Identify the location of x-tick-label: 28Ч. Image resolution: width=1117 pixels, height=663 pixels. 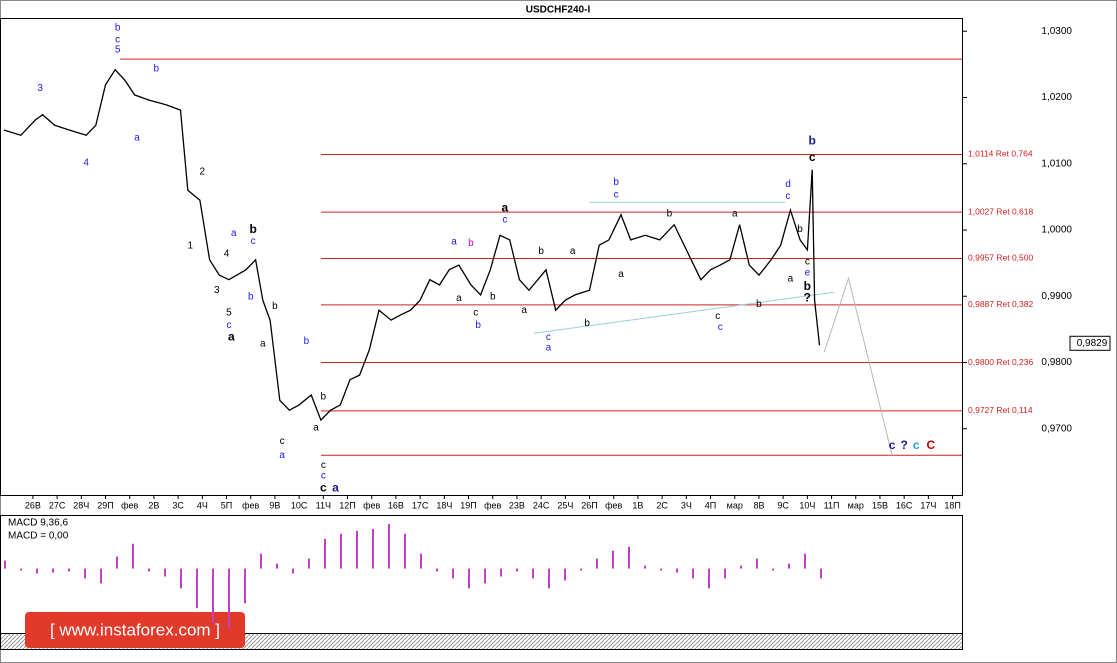
(81, 505).